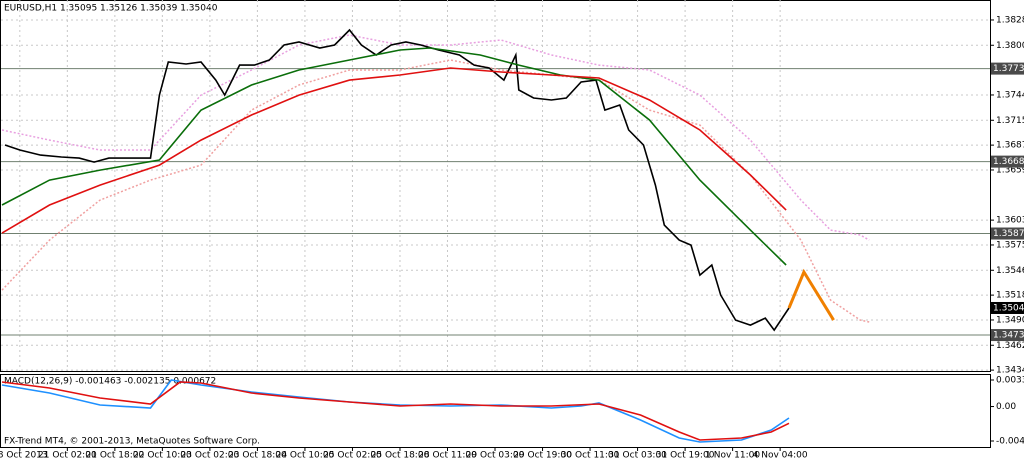 The width and height of the screenshot is (1024, 461). I want to click on x-tick-label: 23 Oct 18:00, so click(257, 456).